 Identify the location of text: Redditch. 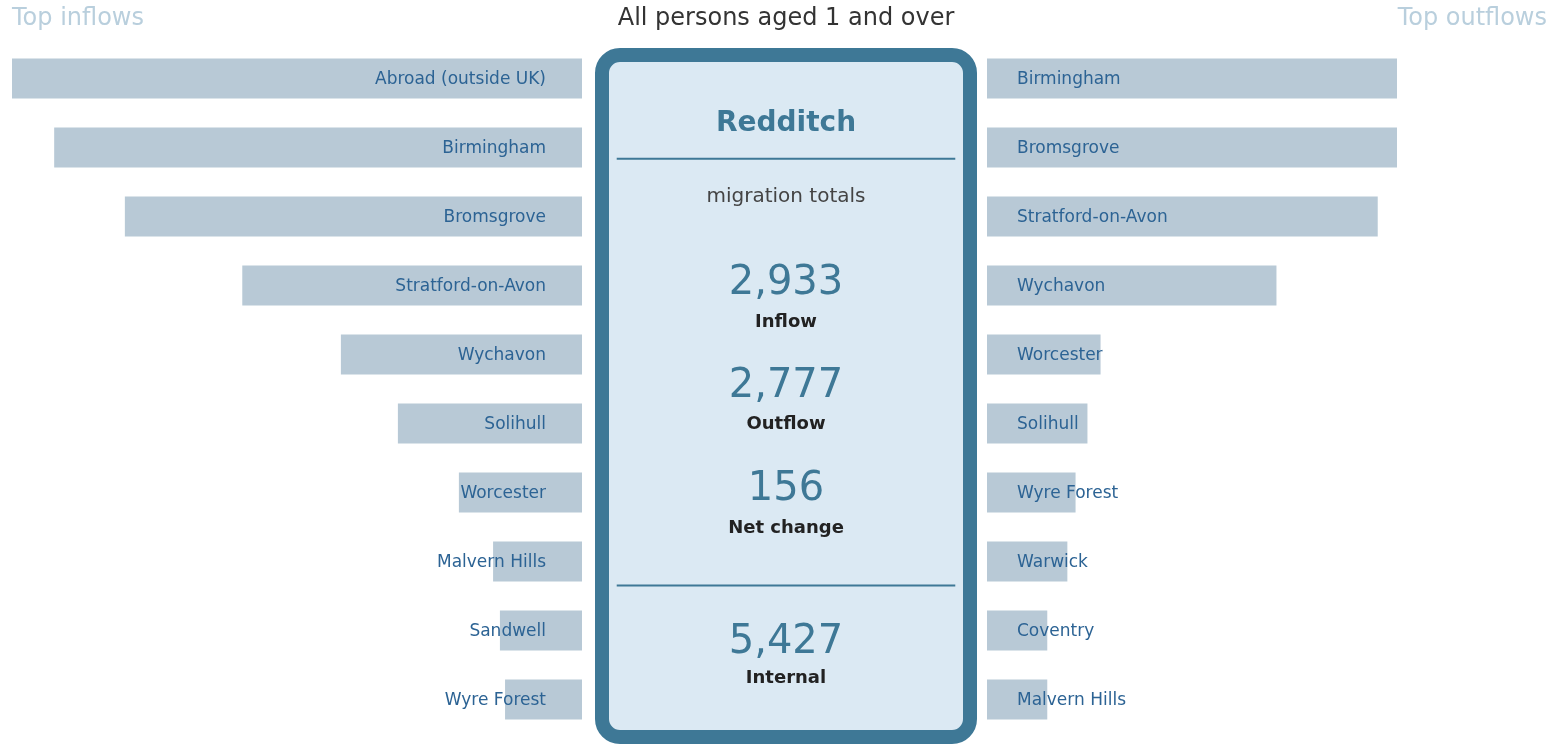
(786, 122).